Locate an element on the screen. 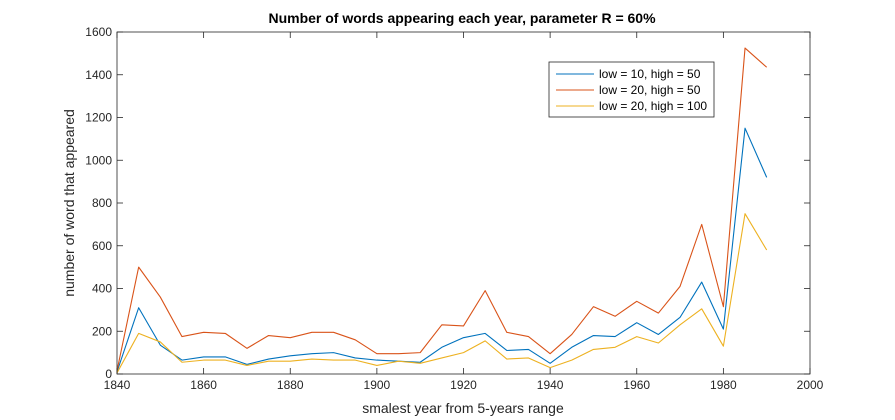  x-tick-label: 1920 is located at coordinates (463, 385).